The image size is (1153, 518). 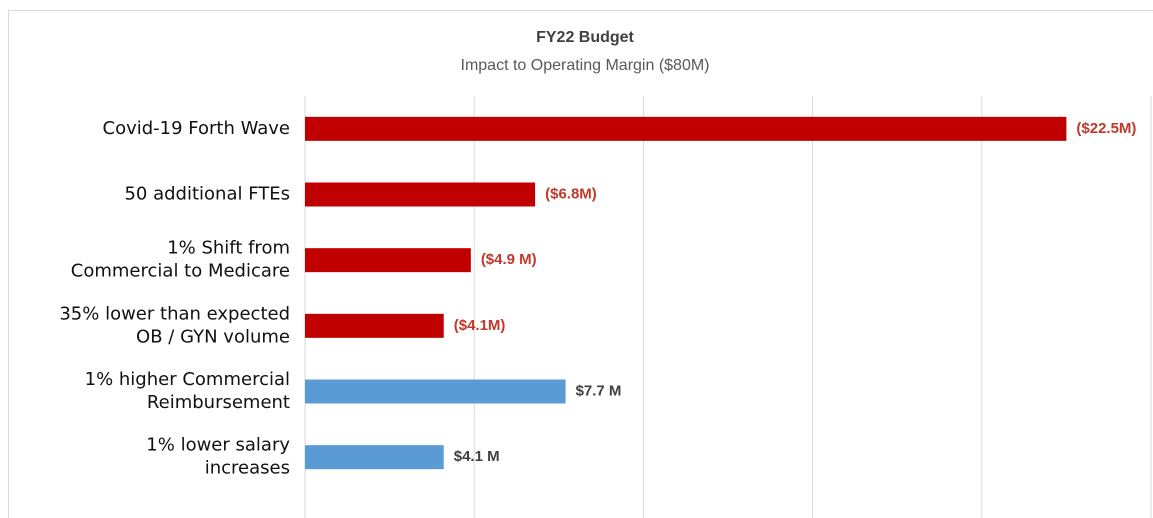 I want to click on chart-title: FY22 Budget, so click(x=585, y=37).